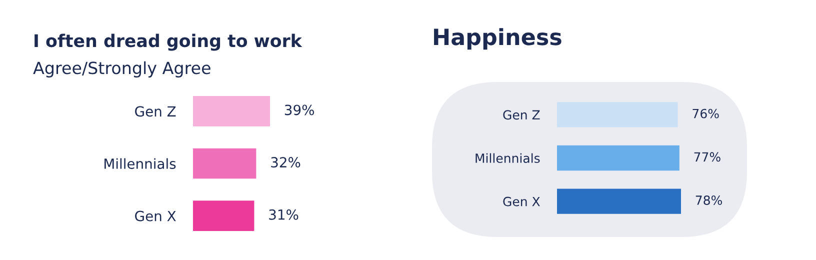 Image resolution: width=816 pixels, height=260 pixels. What do you see at coordinates (283, 214) in the screenshot?
I see `data-label: 31%` at bounding box center [283, 214].